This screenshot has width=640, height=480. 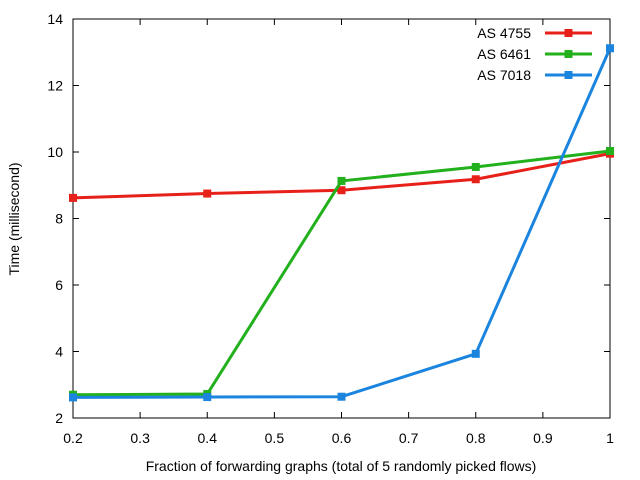 I want to click on legend-label: AS 7018, so click(x=504, y=75).